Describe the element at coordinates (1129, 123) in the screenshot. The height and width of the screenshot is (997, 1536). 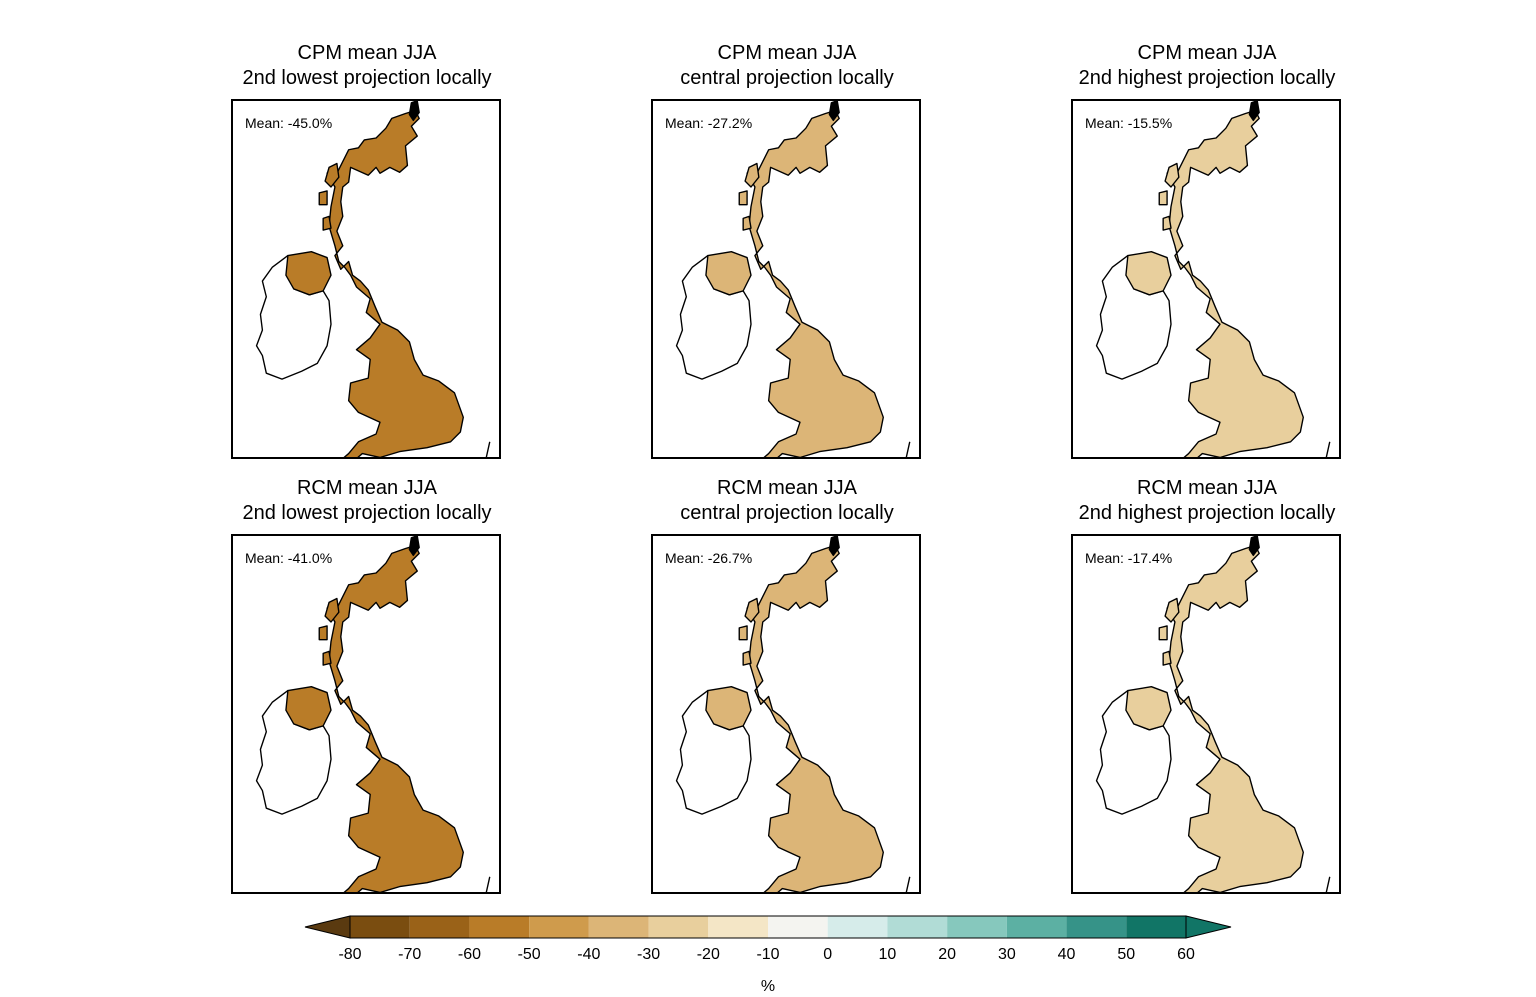
I see `mean-value-label: Mean: -15.5%` at that location.